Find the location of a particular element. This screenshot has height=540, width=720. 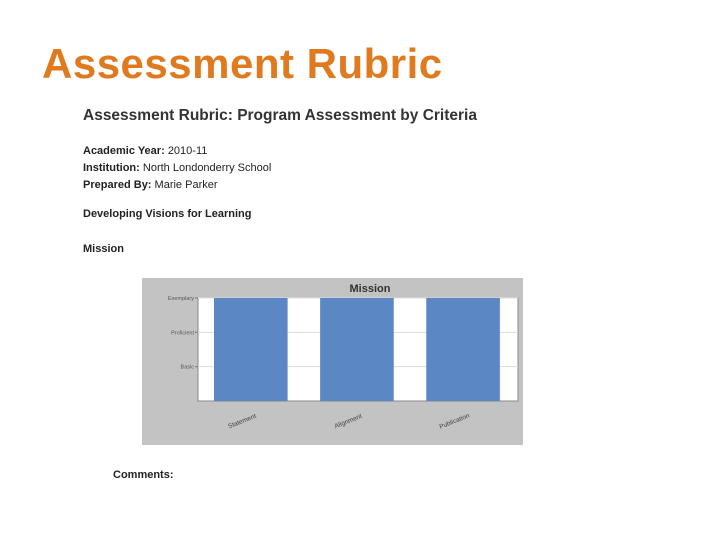

comments-label: Comments: is located at coordinates (143, 475).